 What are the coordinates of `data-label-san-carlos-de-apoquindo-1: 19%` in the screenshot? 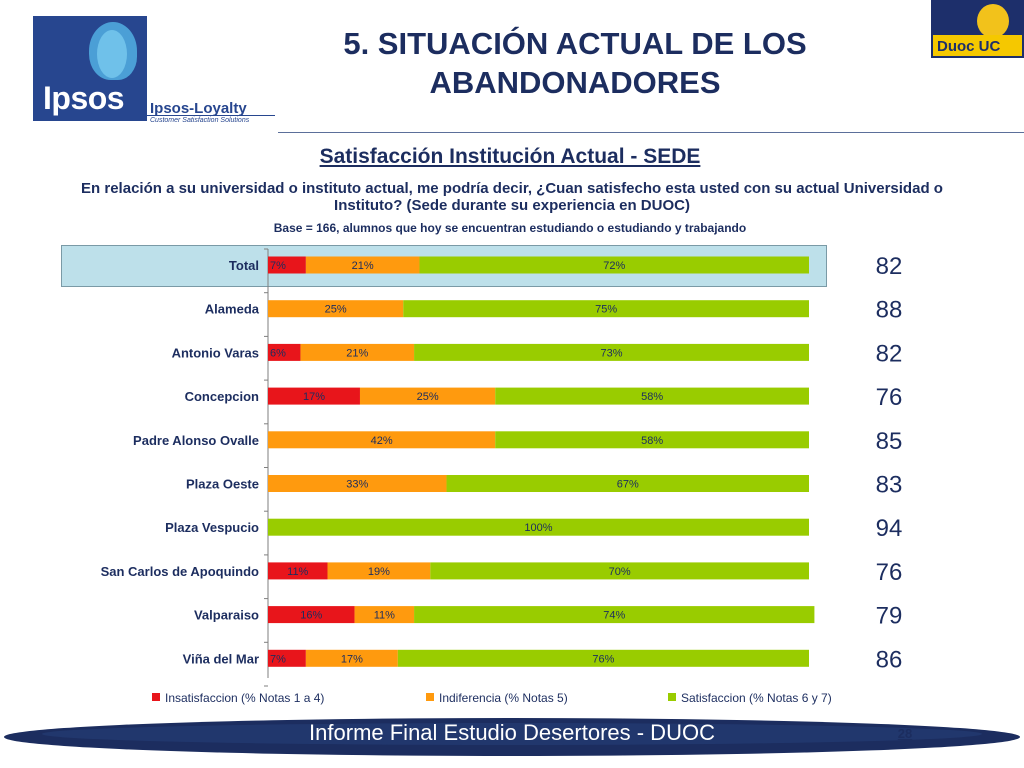 It's located at (379, 572).